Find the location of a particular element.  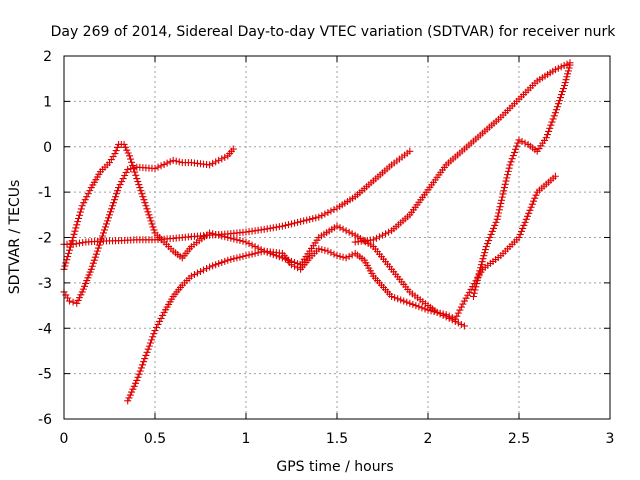

x-tick-label: 0.5 is located at coordinates (155, 439).